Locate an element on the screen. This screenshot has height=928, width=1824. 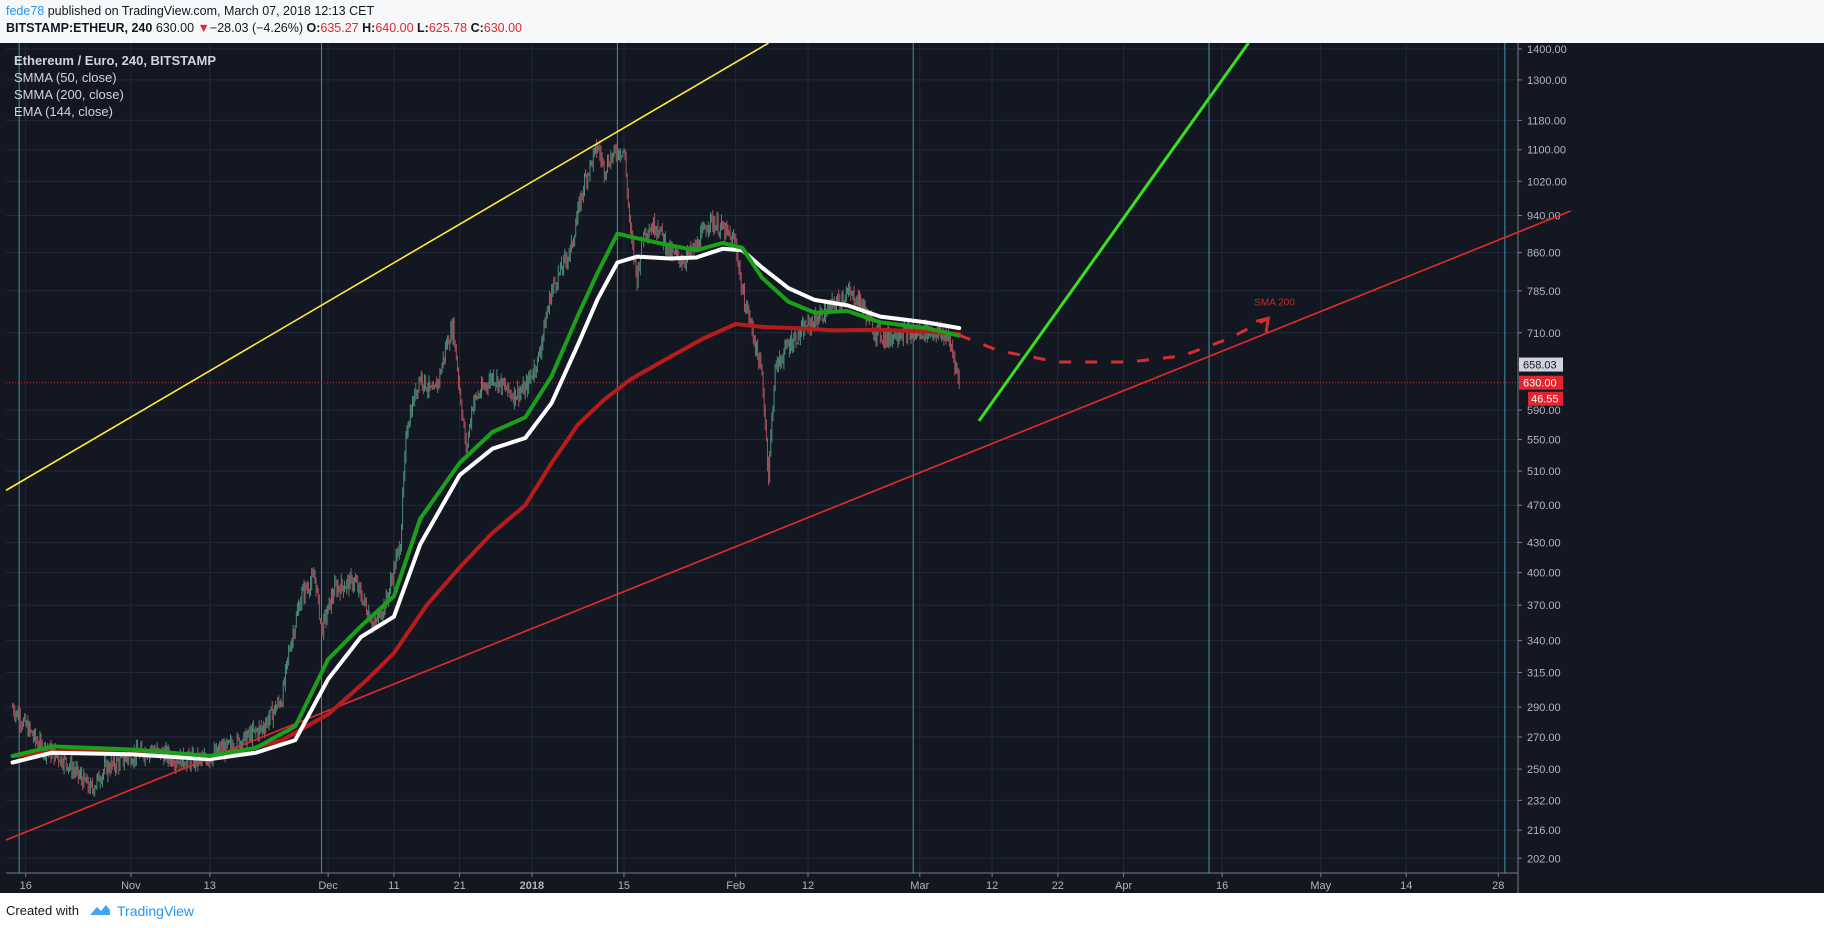
y-tick-label: 590.00 is located at coordinates (1544, 411).